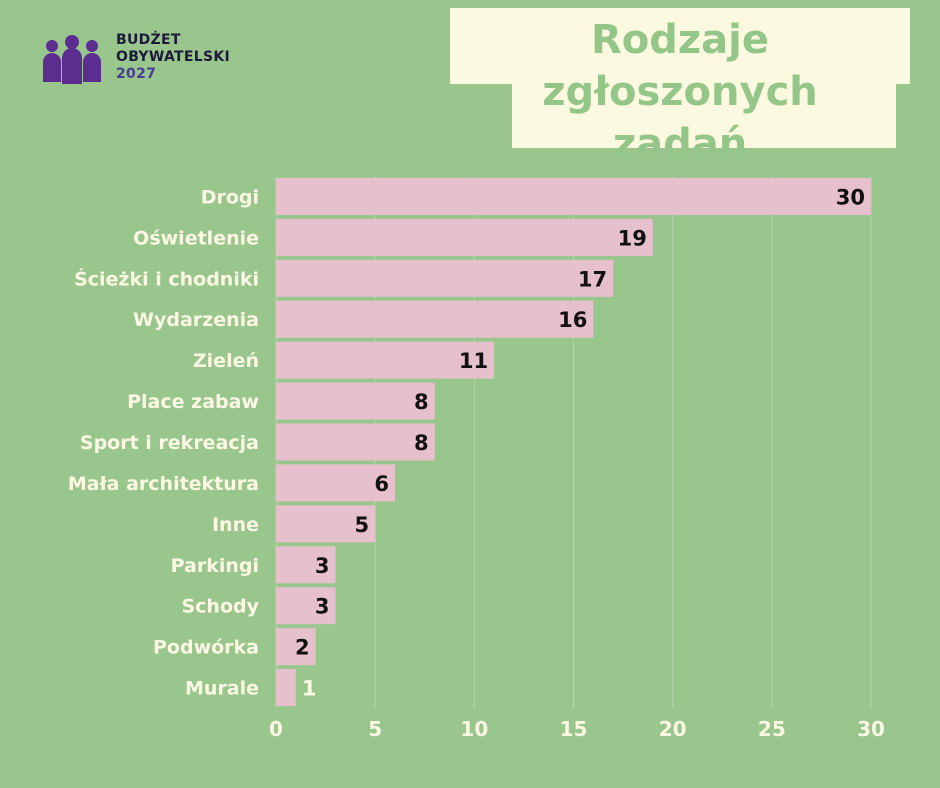 This screenshot has height=788, width=940. Describe the element at coordinates (772, 729) in the screenshot. I see `x-tick-label: 25` at that location.